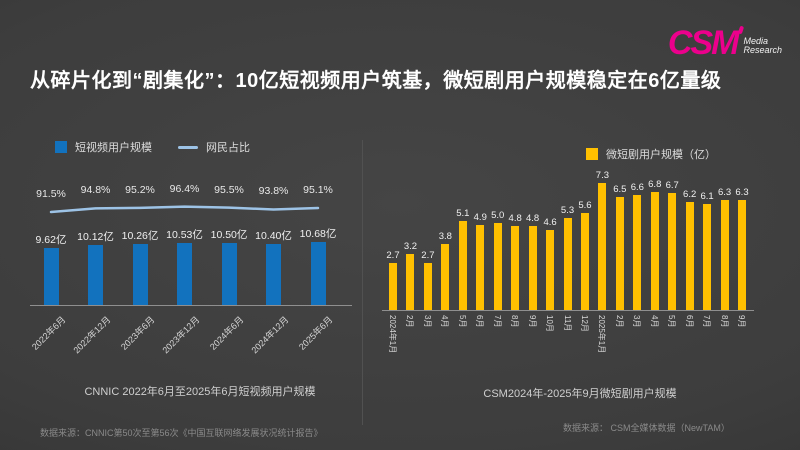 This screenshot has height=450, width=800. I want to click on left-chart-source: 数据来源：CNNIC第50次至第56次《中国互联网络发展状况统计报告》, so click(181, 433).